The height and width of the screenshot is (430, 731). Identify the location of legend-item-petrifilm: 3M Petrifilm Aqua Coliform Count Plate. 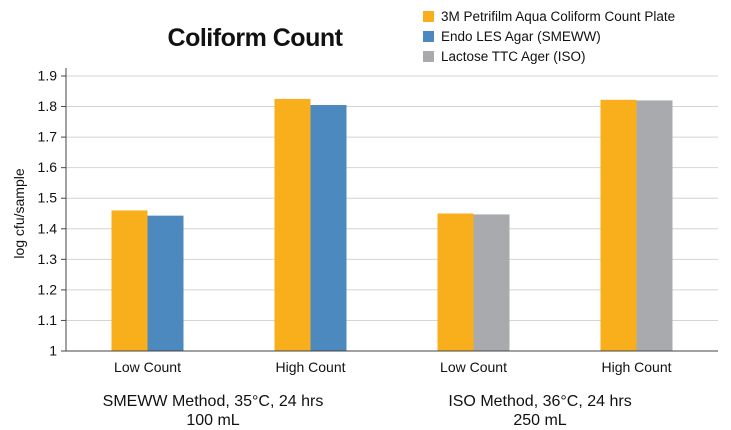
(549, 16).